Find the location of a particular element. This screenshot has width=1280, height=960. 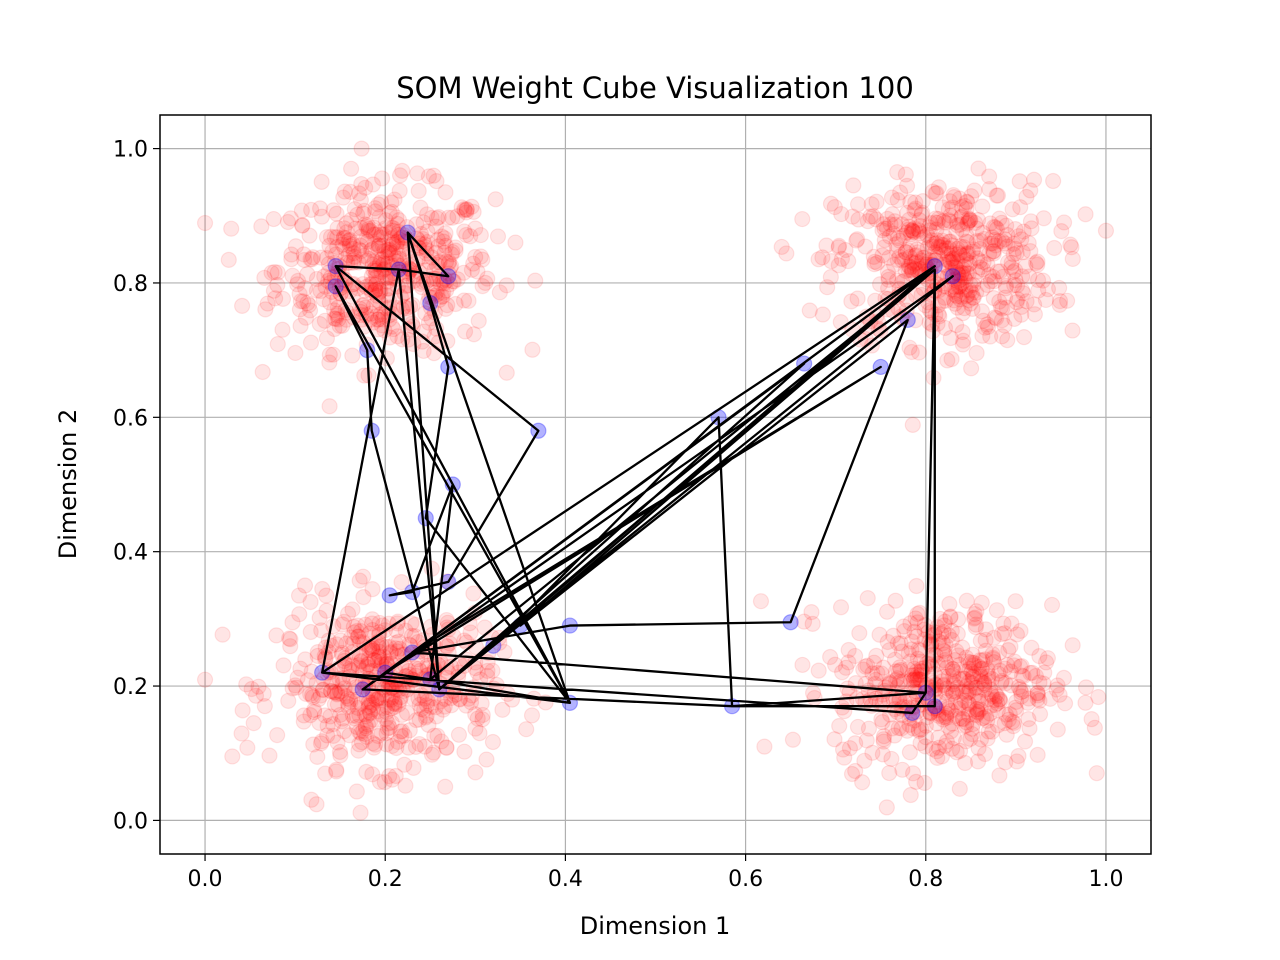

x-tick-label: 0.4 is located at coordinates (565, 879).